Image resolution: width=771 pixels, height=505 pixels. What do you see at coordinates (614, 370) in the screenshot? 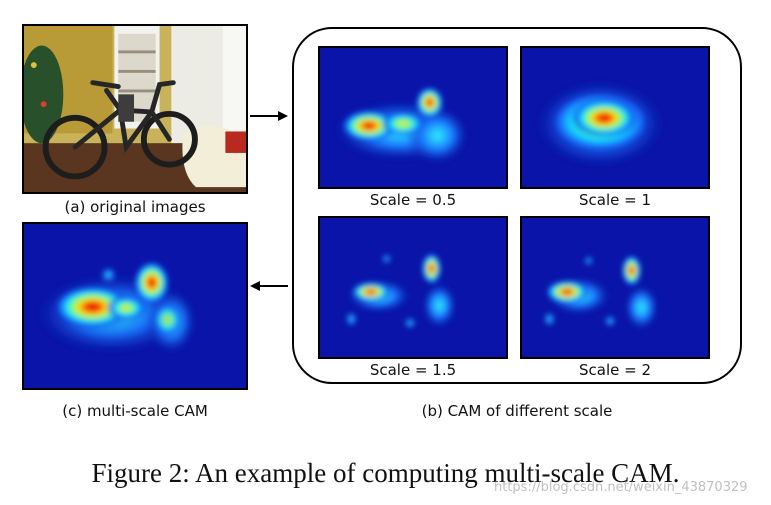
I see `scale-label-2: Scale = 2` at bounding box center [614, 370].